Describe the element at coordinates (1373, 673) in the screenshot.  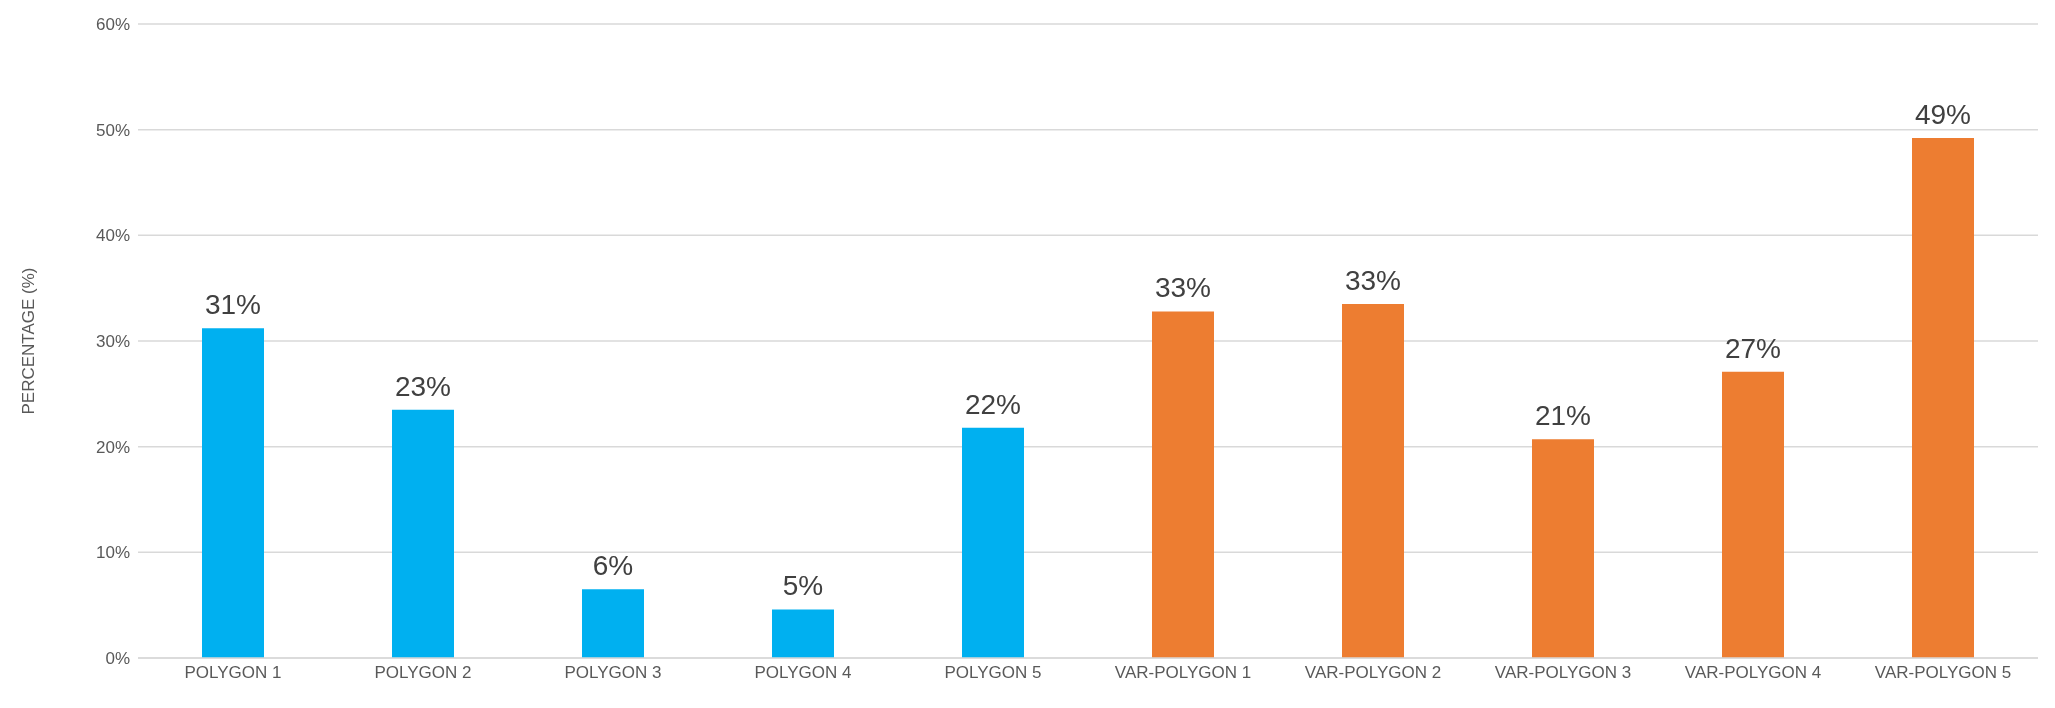
I see `x-tick-label: VAR-POLYGON 2` at that location.